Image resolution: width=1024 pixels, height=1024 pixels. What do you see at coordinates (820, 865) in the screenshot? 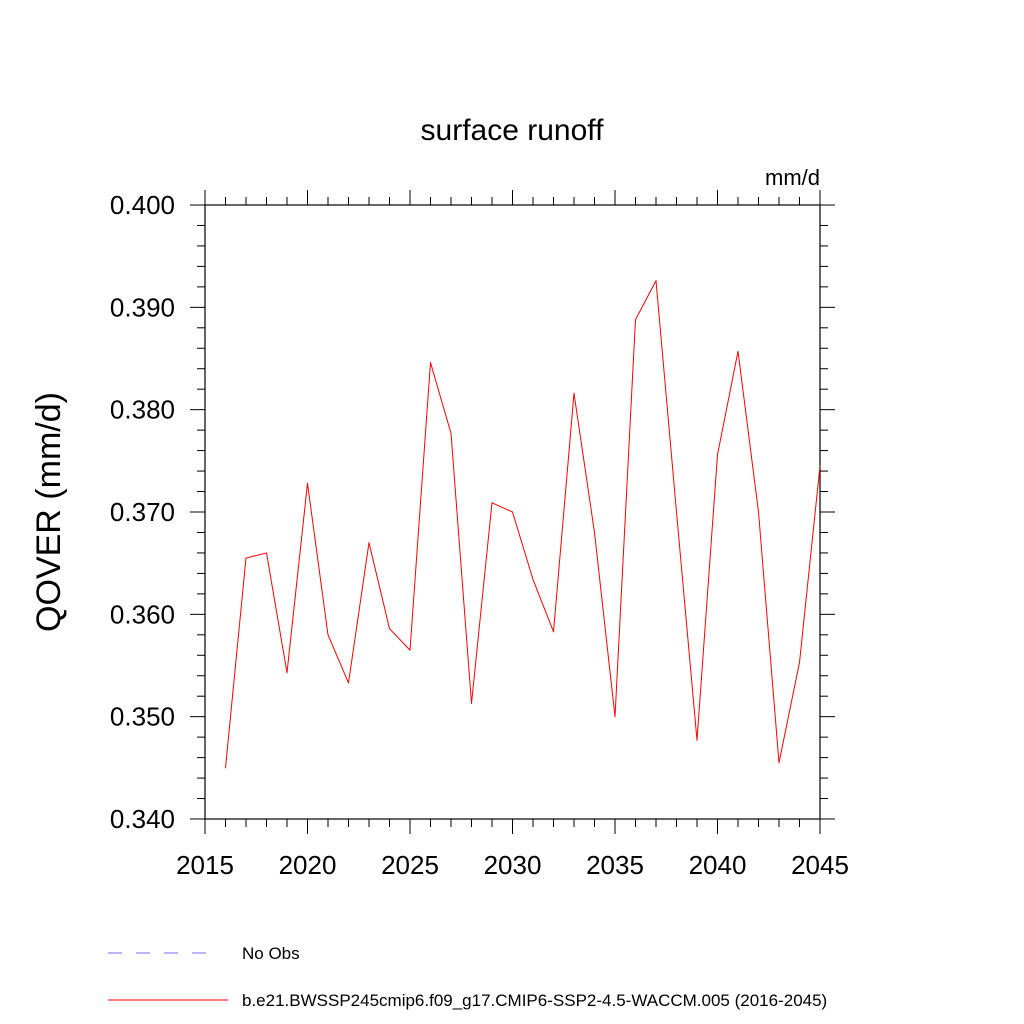
I see `x-tick-label: 2045` at bounding box center [820, 865].